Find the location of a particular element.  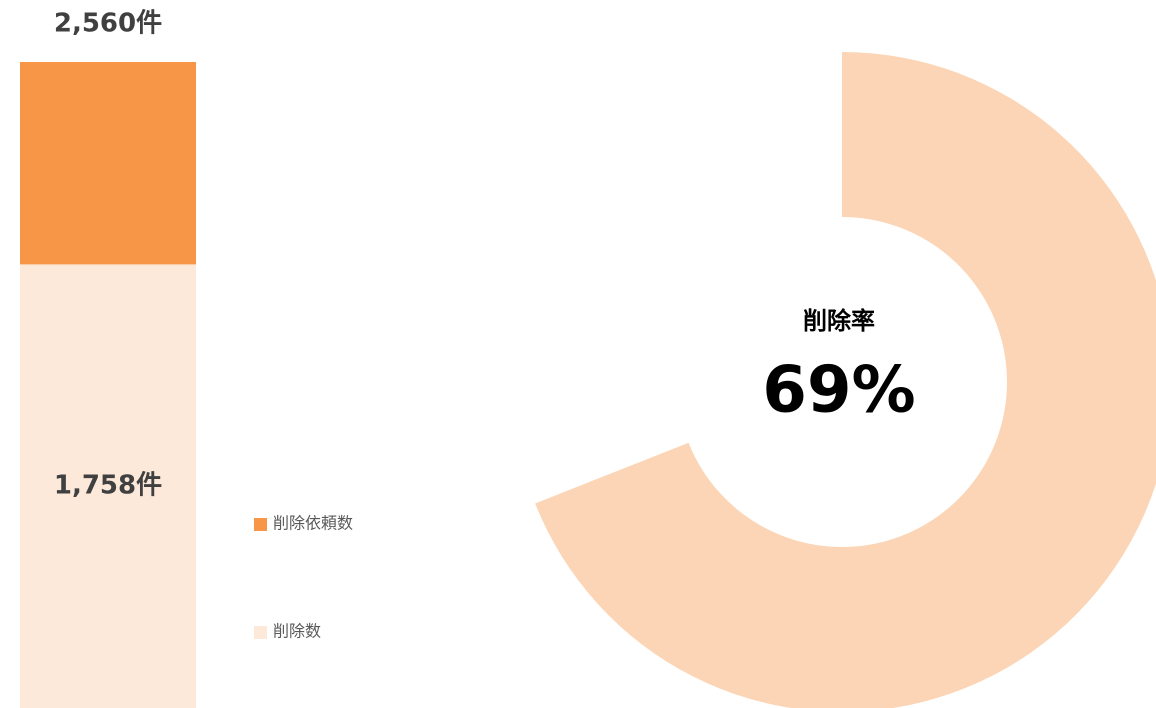

bar is located at coordinates (108, 486).